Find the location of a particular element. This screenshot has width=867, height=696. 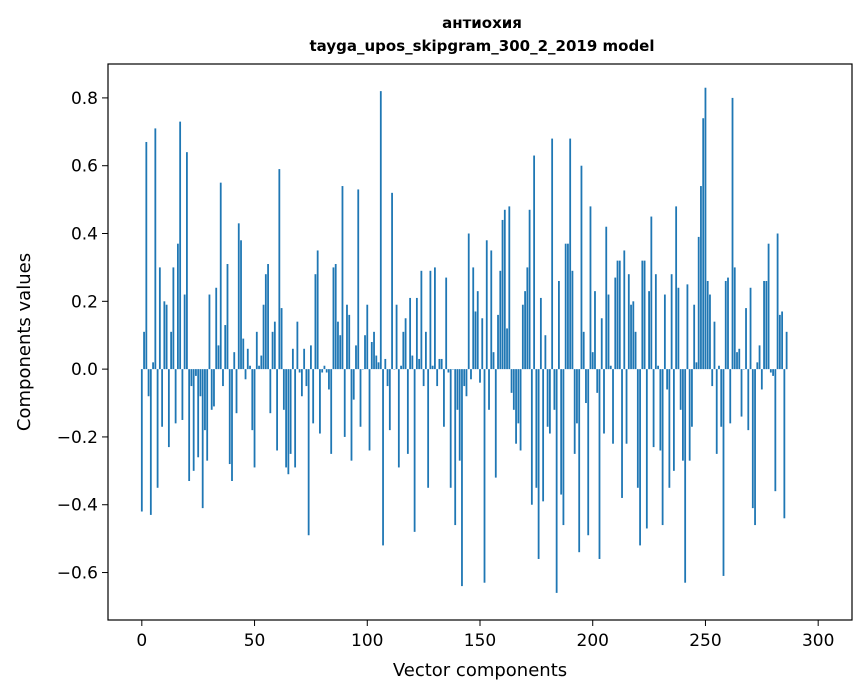

y-tick-label: −0.4 is located at coordinates (77, 506).